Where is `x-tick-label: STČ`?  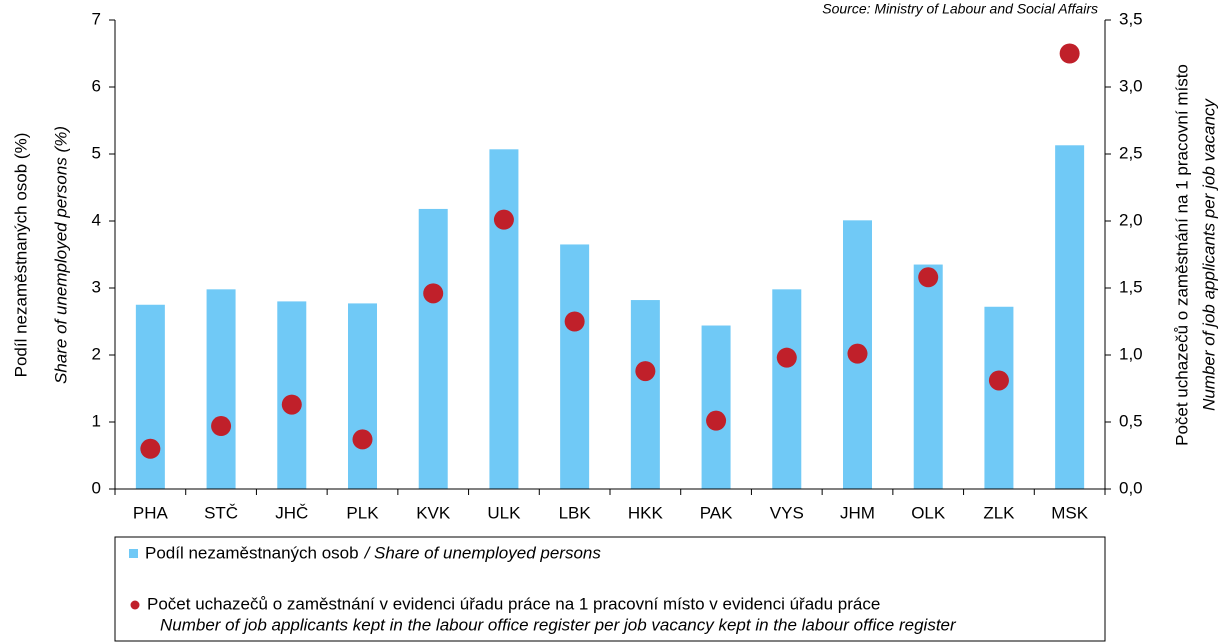 x-tick-label: STČ is located at coordinates (221, 512).